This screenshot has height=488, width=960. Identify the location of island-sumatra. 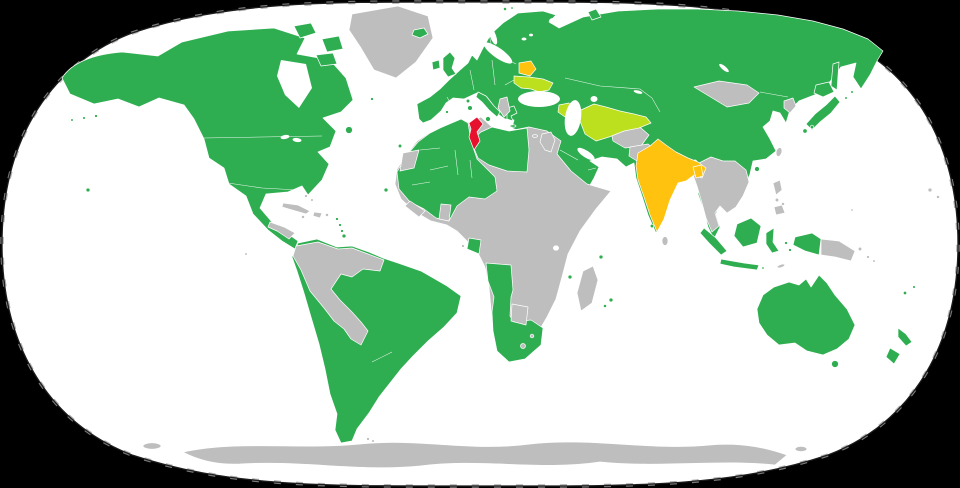
(713, 241).